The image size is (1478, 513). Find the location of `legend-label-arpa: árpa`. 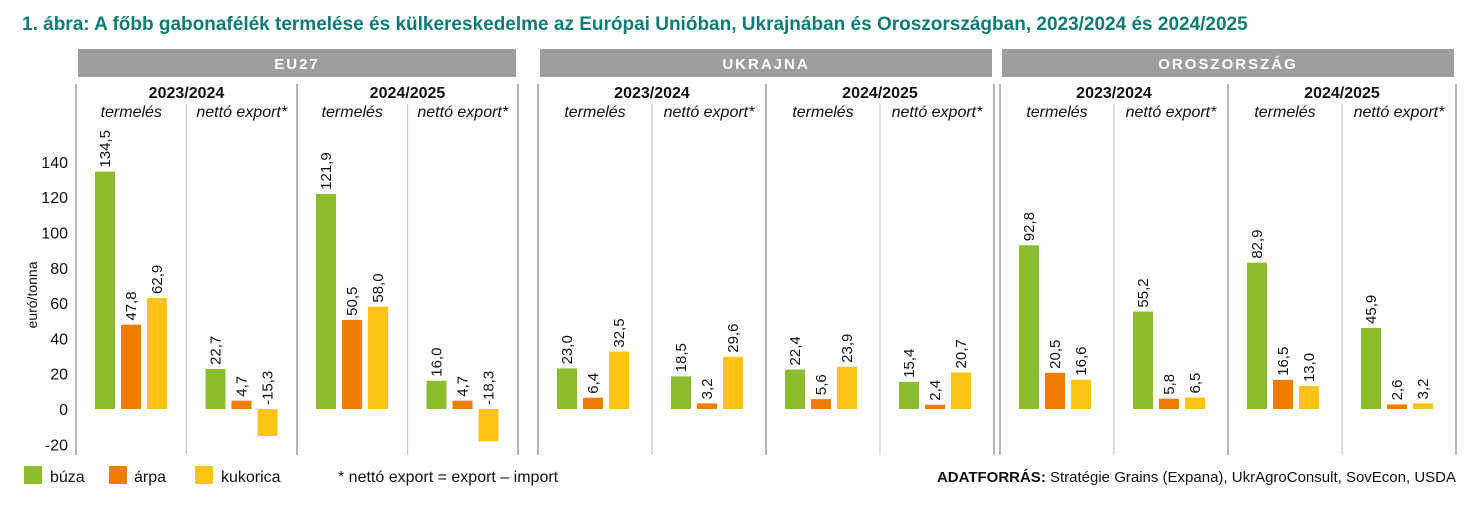

legend-label-arpa: árpa is located at coordinates (150, 477).